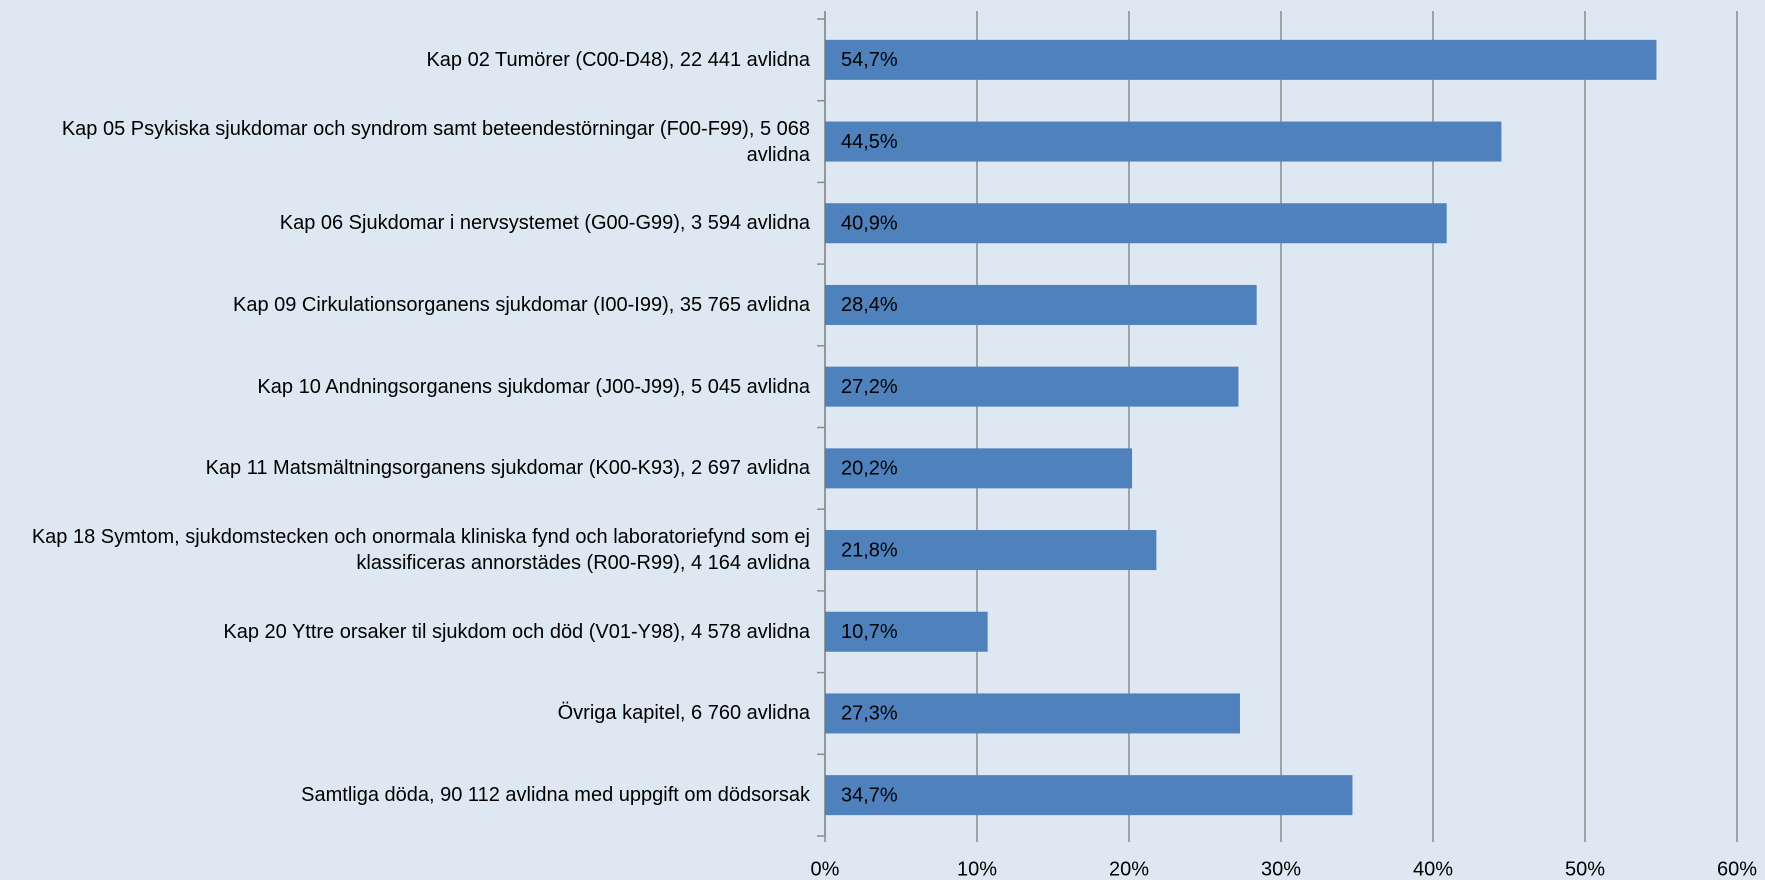  Describe the element at coordinates (869, 632) in the screenshot. I see `data-label: 10,7%` at that location.